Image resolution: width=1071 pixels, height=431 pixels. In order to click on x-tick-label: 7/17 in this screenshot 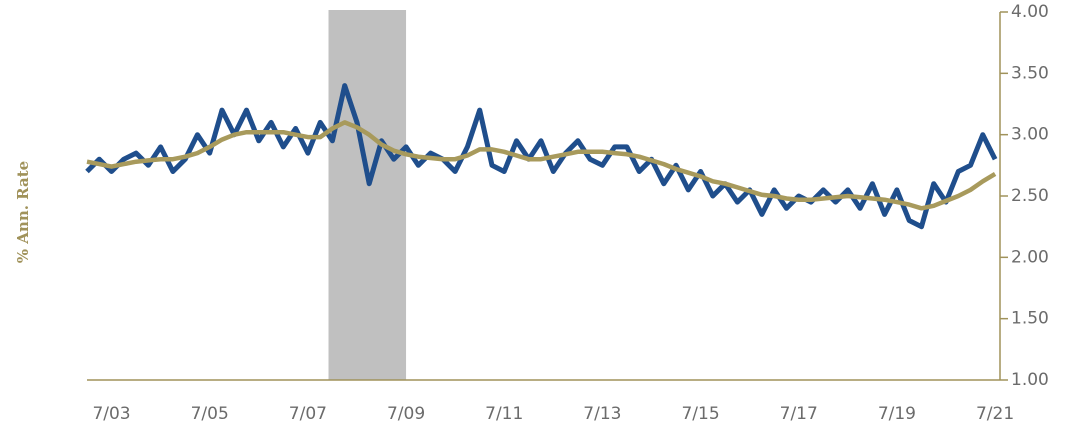, I will do `click(799, 414)`.